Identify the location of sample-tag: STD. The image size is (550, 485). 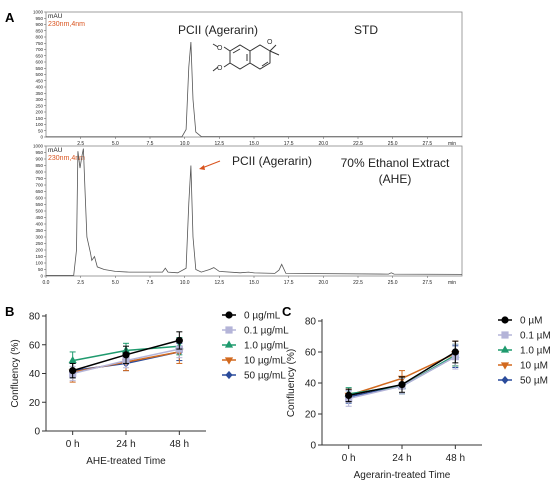
(366, 30).